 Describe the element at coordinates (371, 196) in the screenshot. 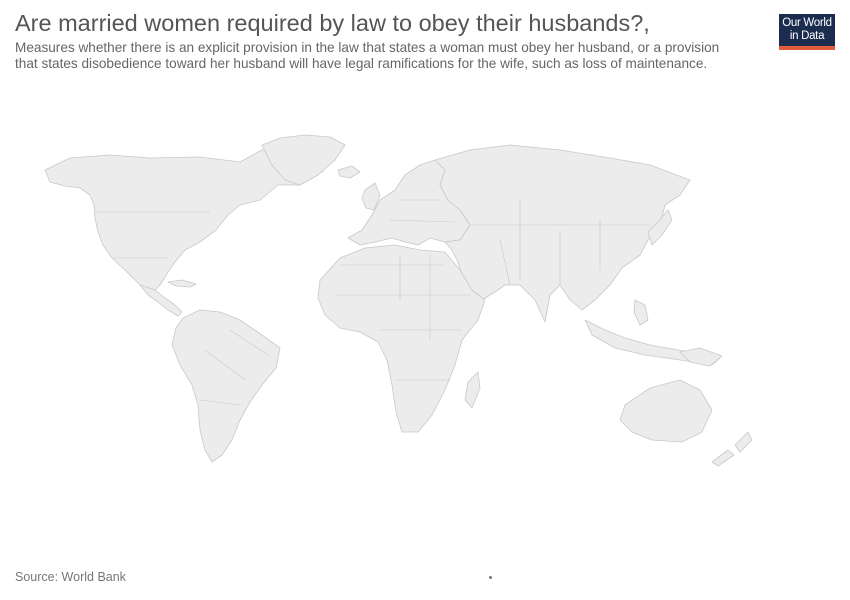

I see `british-isles` at that location.